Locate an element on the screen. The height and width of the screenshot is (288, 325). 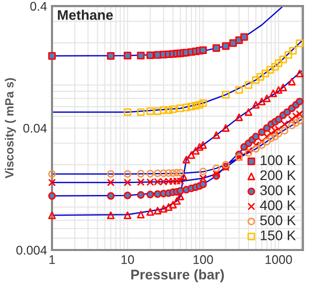
chart-title: Methane is located at coordinates (85, 15).